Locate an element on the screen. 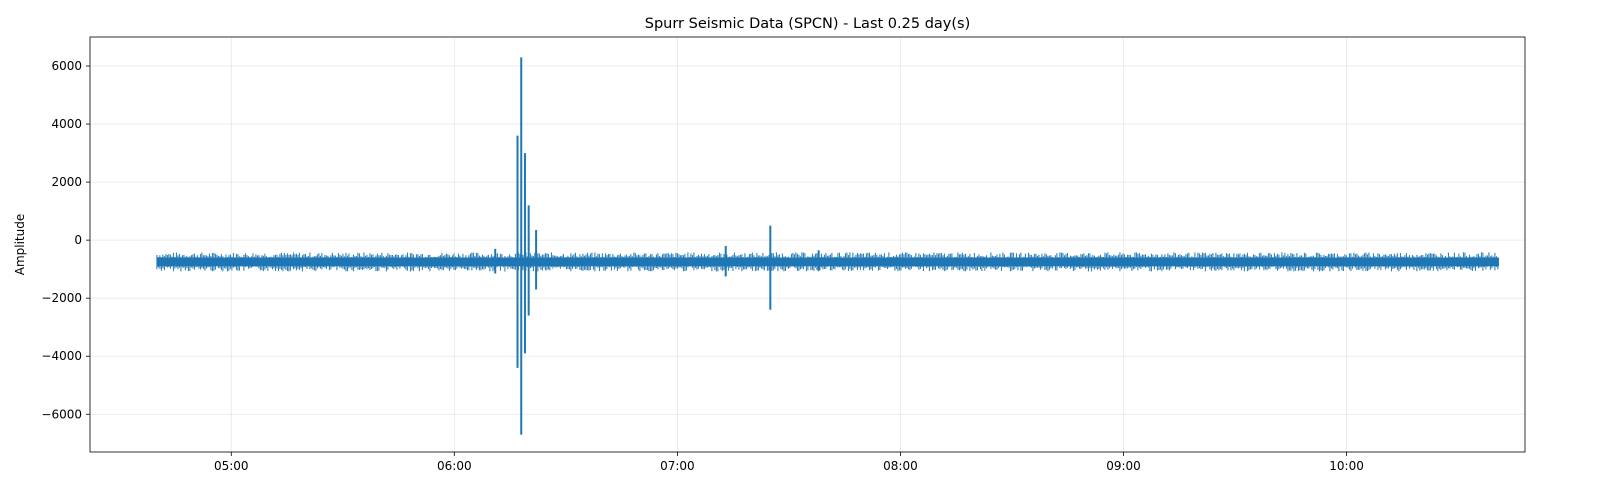 This screenshot has width=1600, height=504. x-tick-label: 07:00 is located at coordinates (677, 466).